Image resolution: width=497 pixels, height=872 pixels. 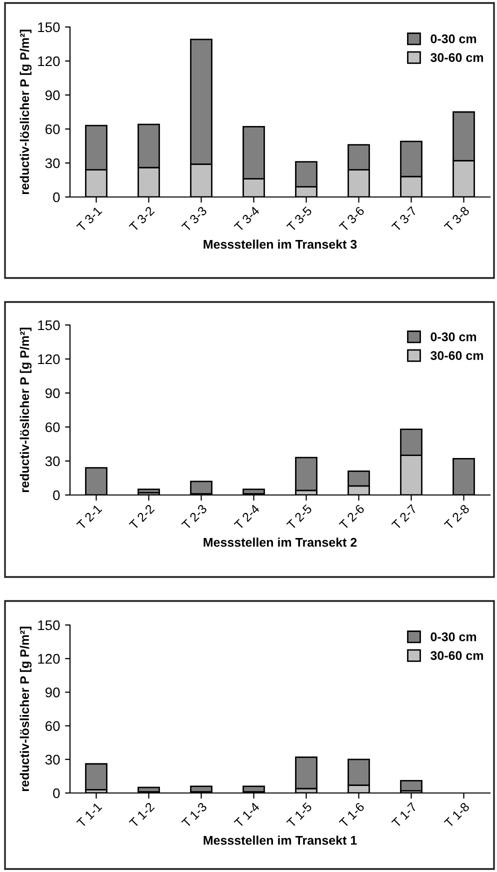 I want to click on x-tick-label: T 2-8, so click(x=457, y=517).